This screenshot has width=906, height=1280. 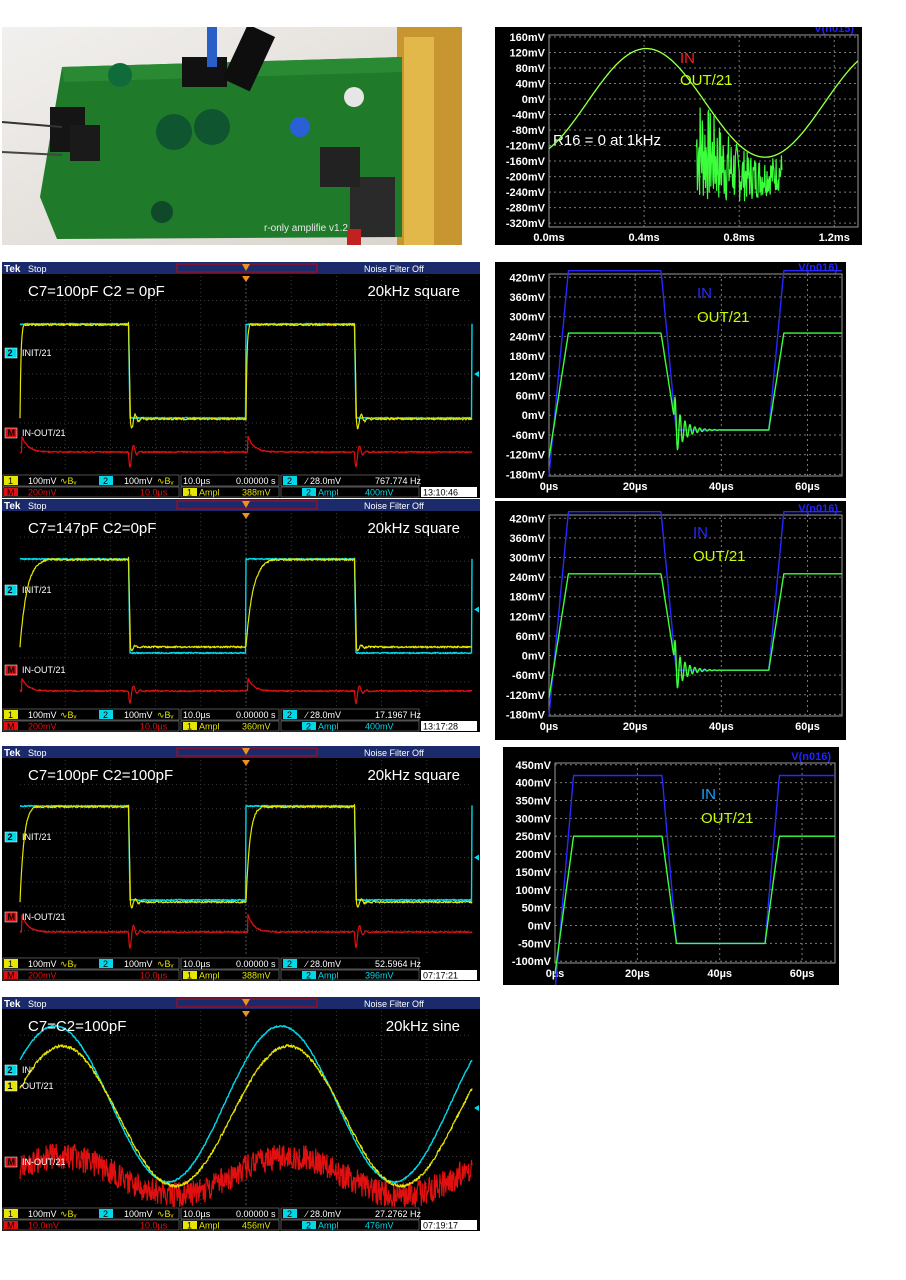 I want to click on trigger-position-icon, so click(x=246, y=1014).